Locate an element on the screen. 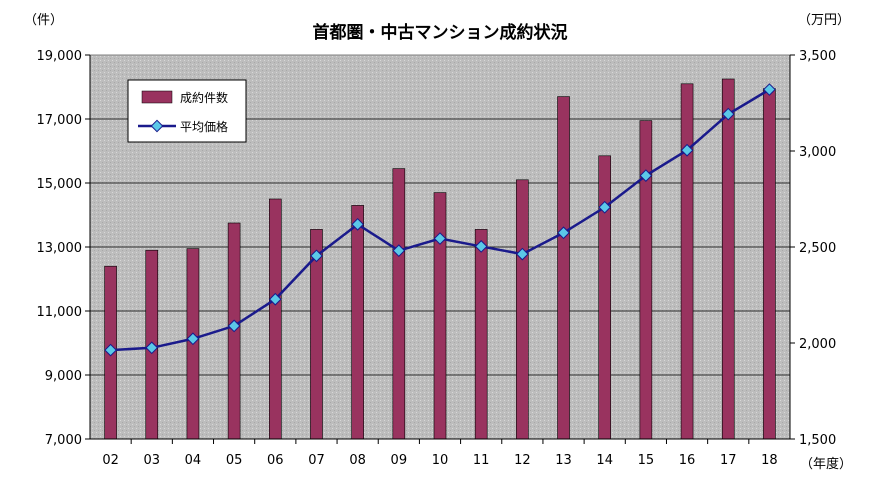 This screenshot has height=492, width=880. x-tick-label: 03 is located at coordinates (151, 460).